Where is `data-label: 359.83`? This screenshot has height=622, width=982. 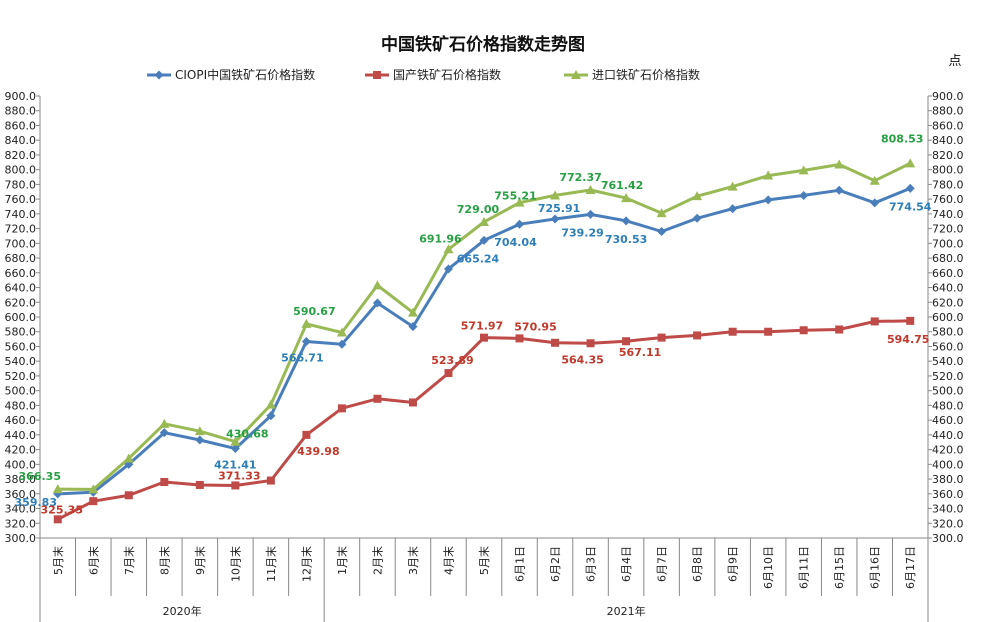 data-label: 359.83 is located at coordinates (36, 502).